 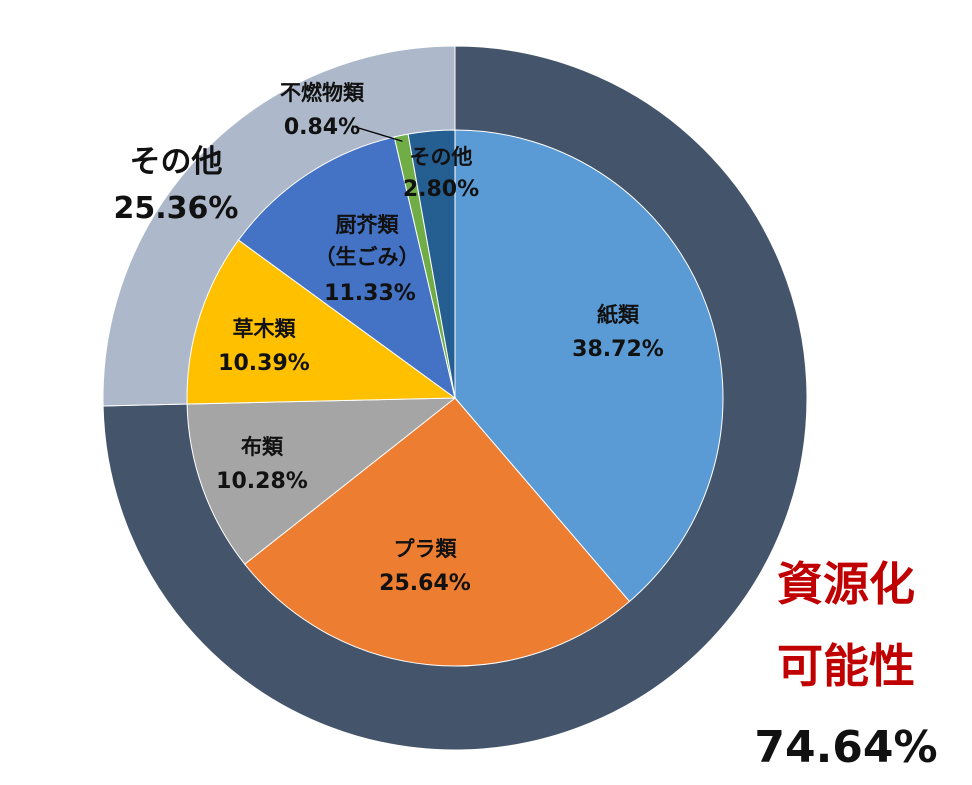 What do you see at coordinates (846, 666) in the screenshot?
I see `outer-label-recyclable-line2: 可能性` at bounding box center [846, 666].